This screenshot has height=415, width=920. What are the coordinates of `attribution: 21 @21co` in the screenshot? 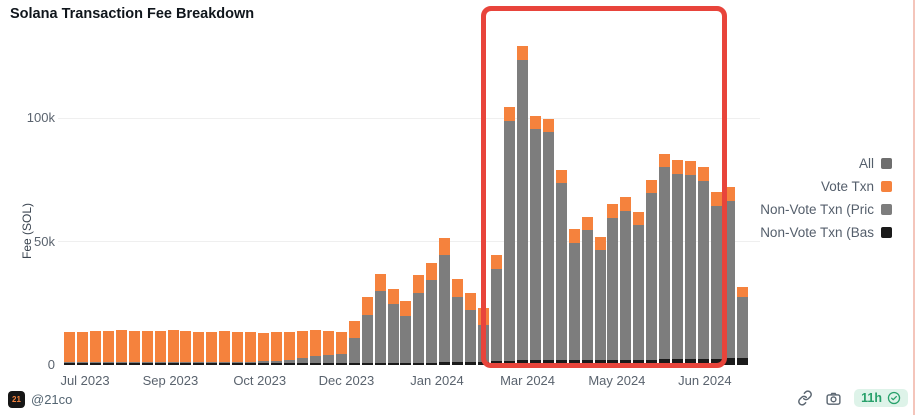 It's located at (40, 399).